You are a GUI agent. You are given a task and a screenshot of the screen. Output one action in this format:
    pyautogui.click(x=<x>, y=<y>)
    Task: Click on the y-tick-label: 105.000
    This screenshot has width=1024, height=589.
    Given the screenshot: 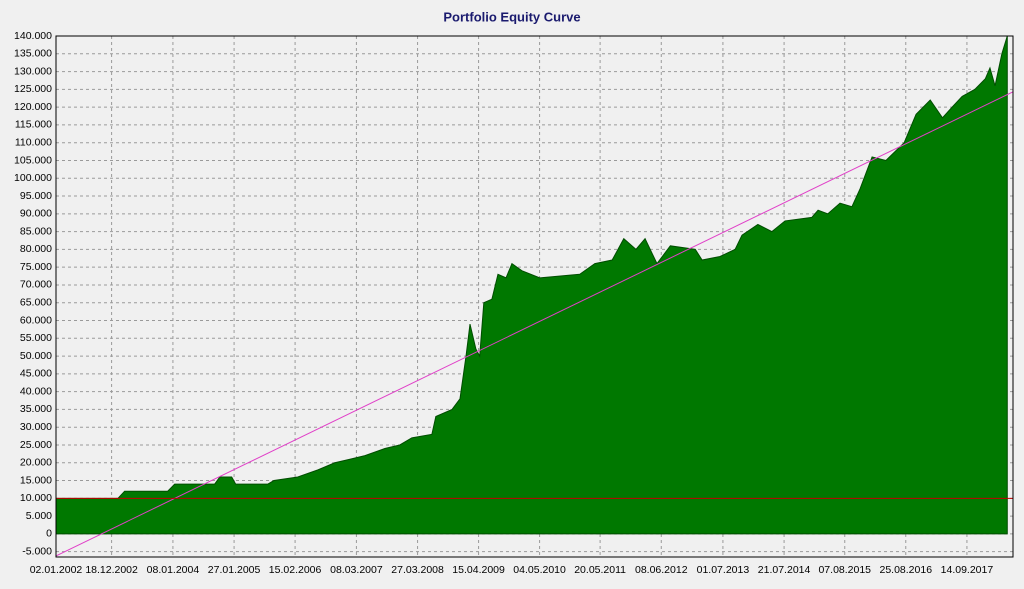 What is the action you would take?
    pyautogui.click(x=33, y=160)
    